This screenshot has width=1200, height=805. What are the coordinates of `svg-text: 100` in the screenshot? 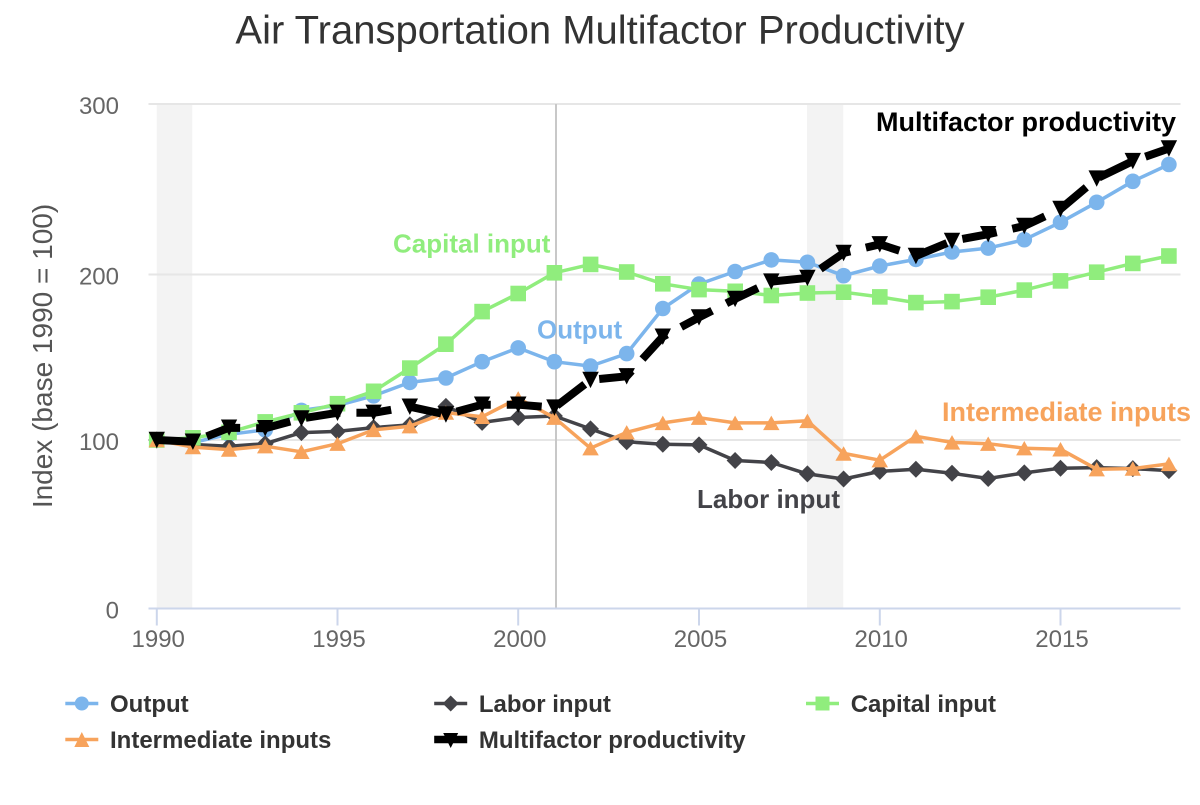 It's located at (99, 442).